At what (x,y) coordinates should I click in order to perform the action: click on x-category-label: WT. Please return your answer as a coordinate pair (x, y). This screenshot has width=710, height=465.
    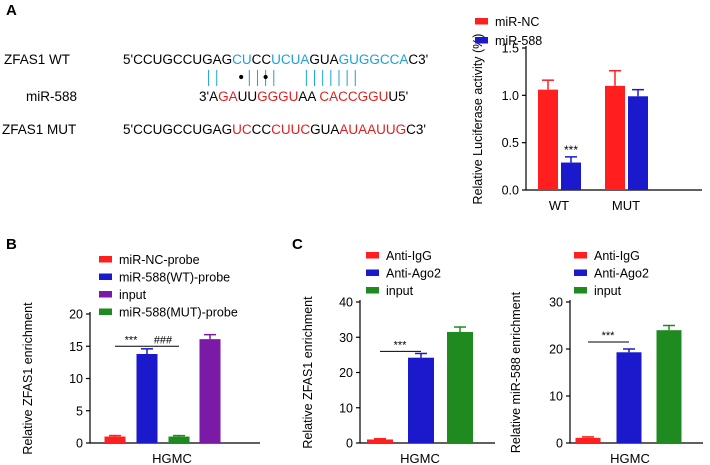
    Looking at the image, I should click on (559, 205).